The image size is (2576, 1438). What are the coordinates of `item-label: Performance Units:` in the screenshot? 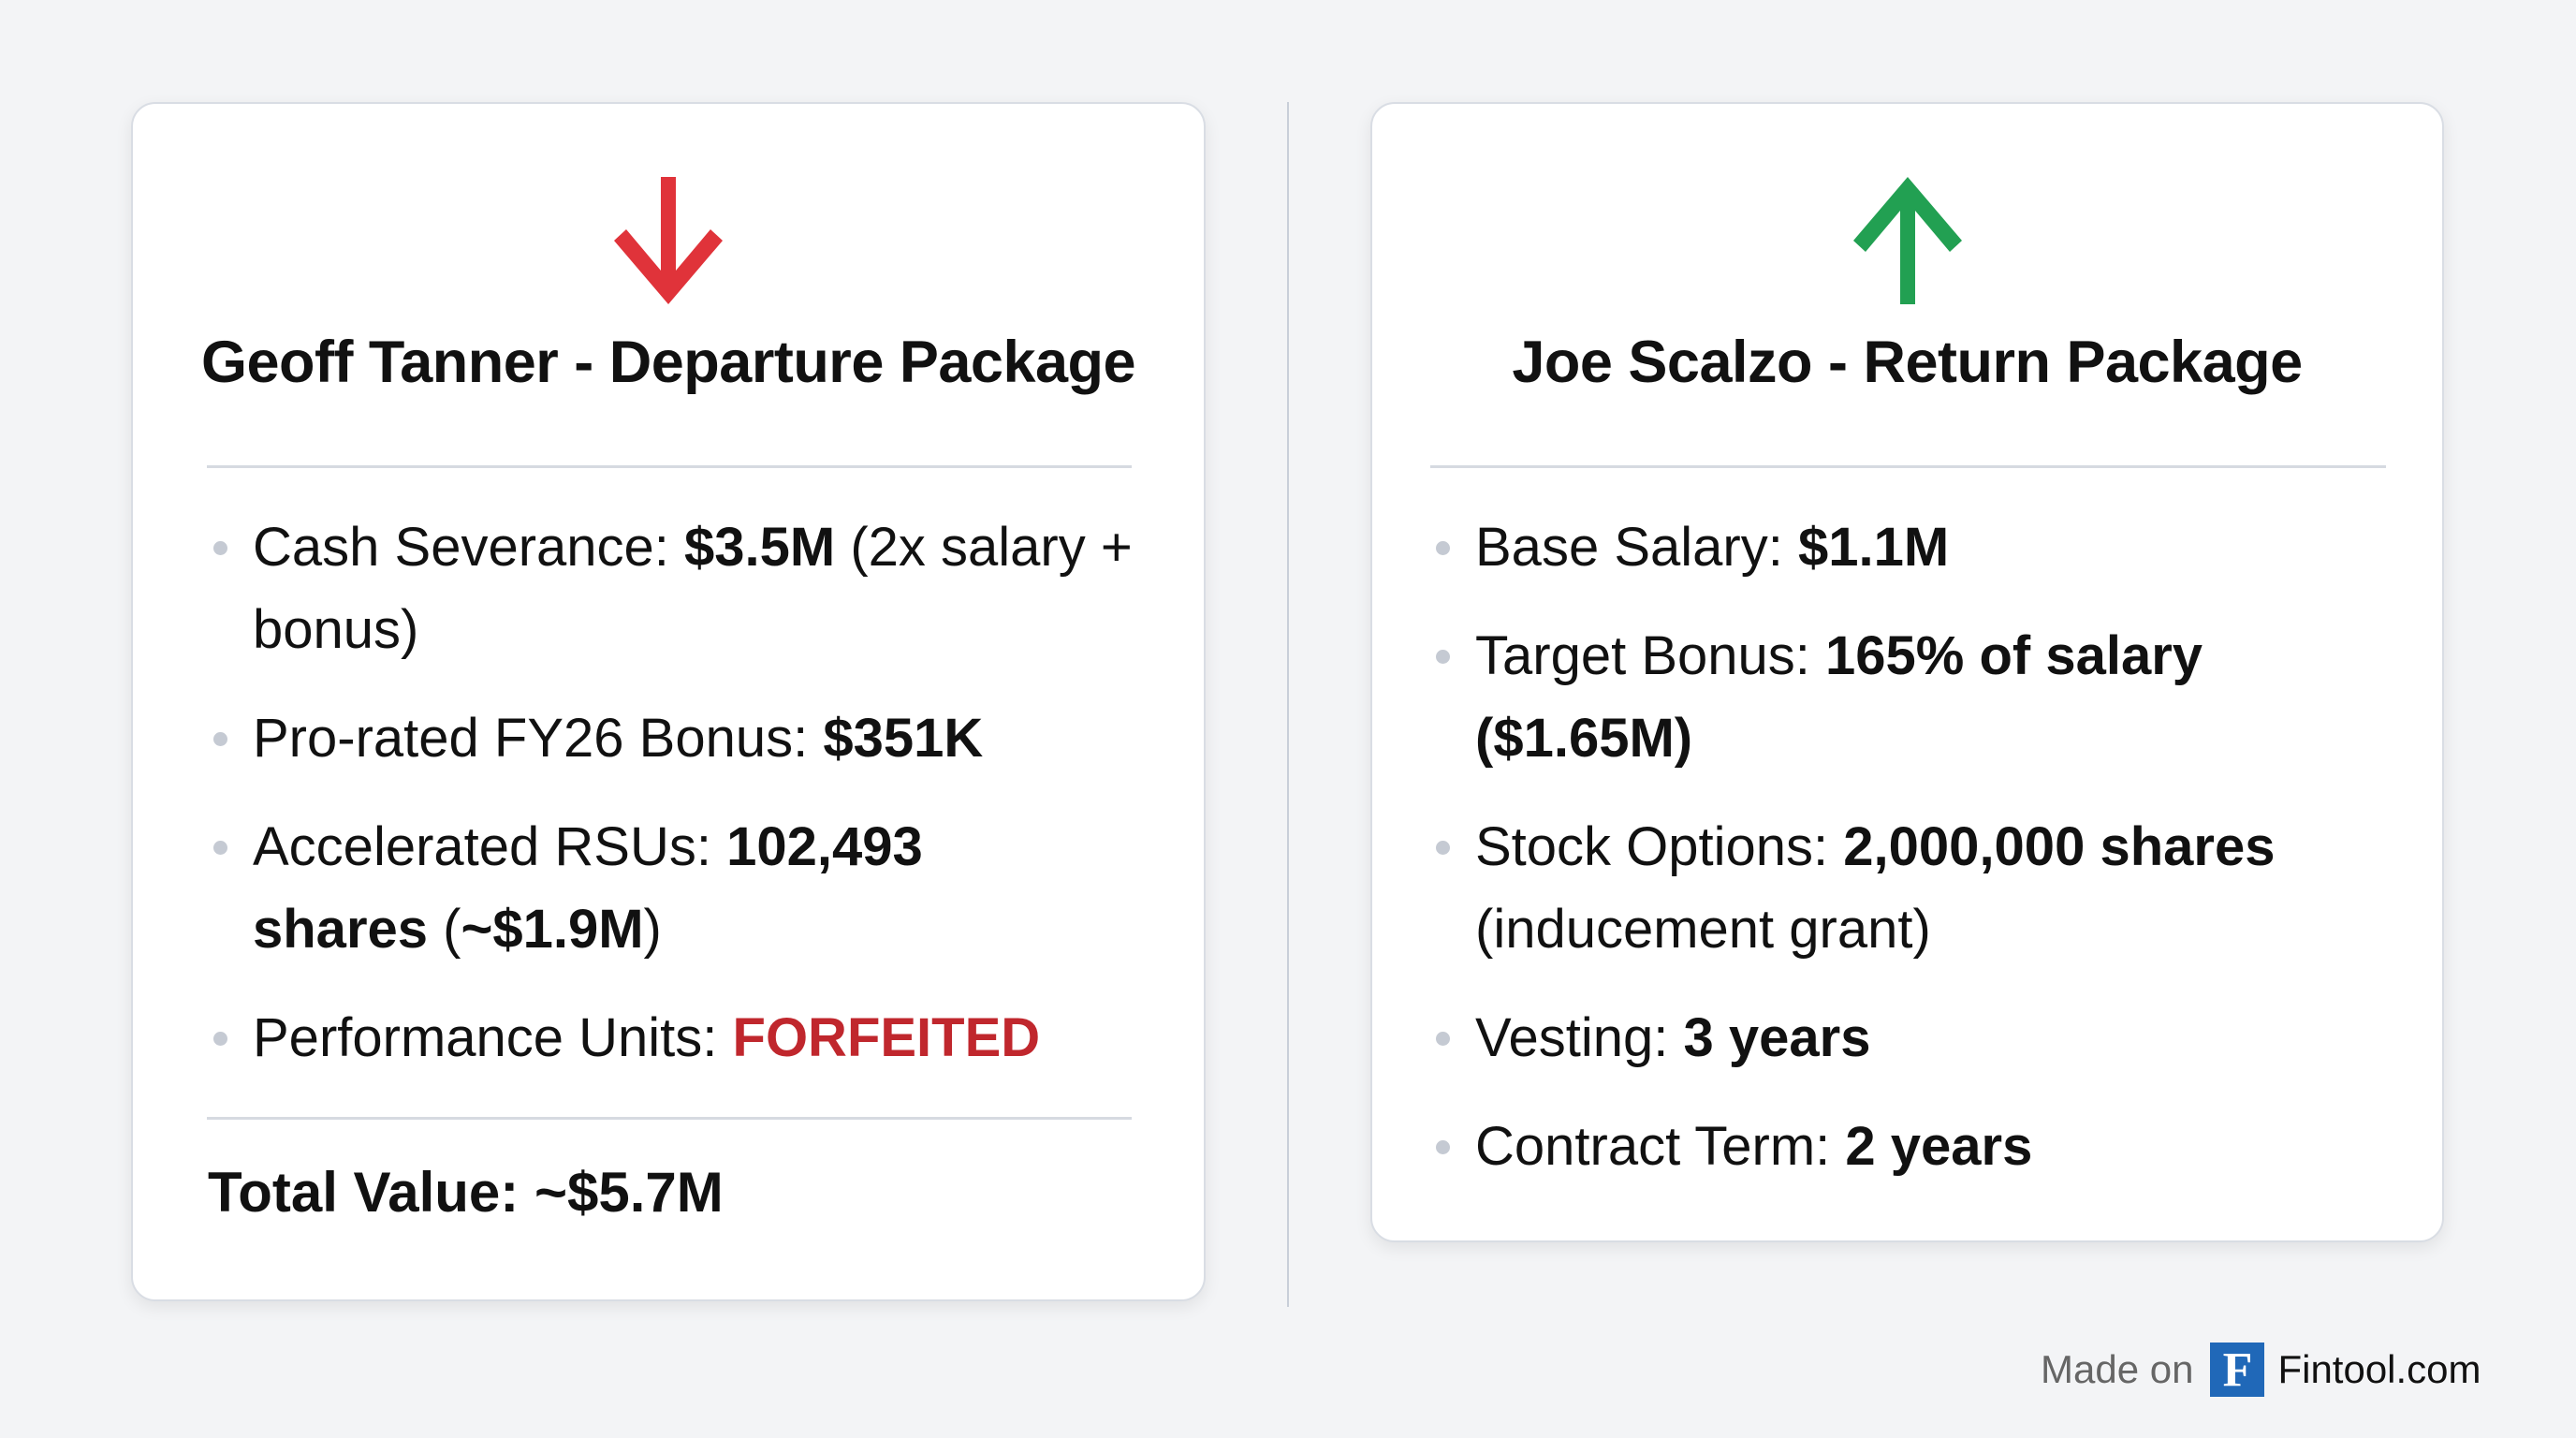 It's located at (493, 1037).